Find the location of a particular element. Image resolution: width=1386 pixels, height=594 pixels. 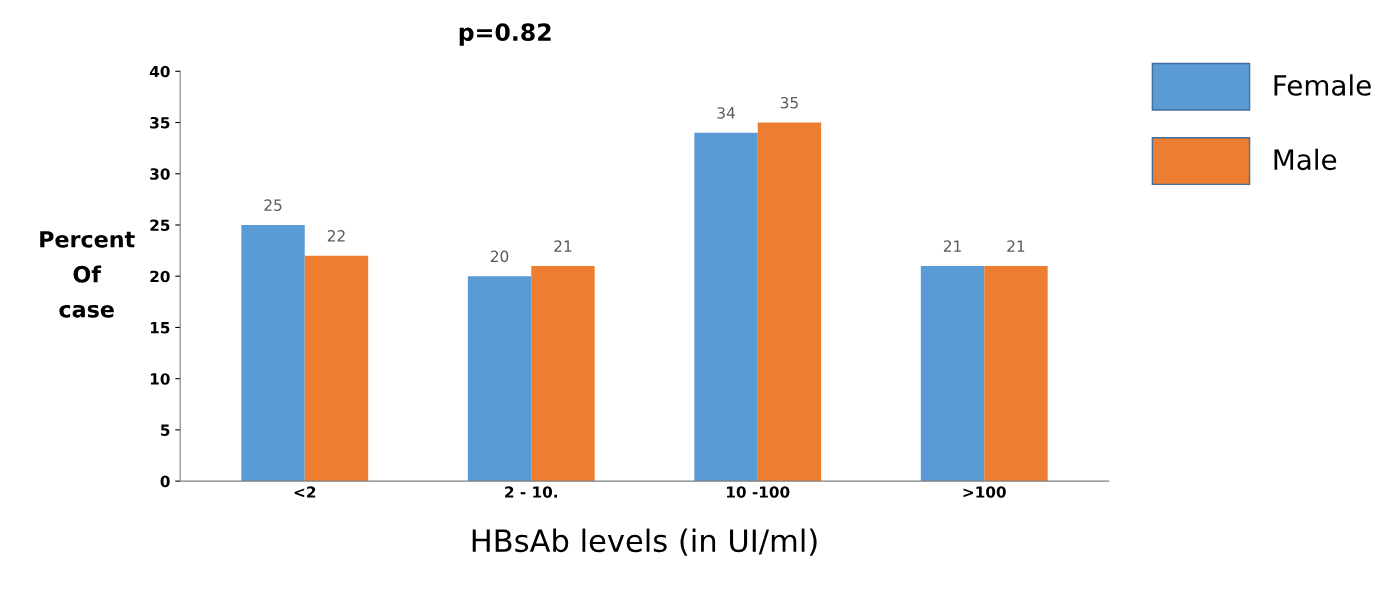

y-tick-label: 0 is located at coordinates (165, 481).